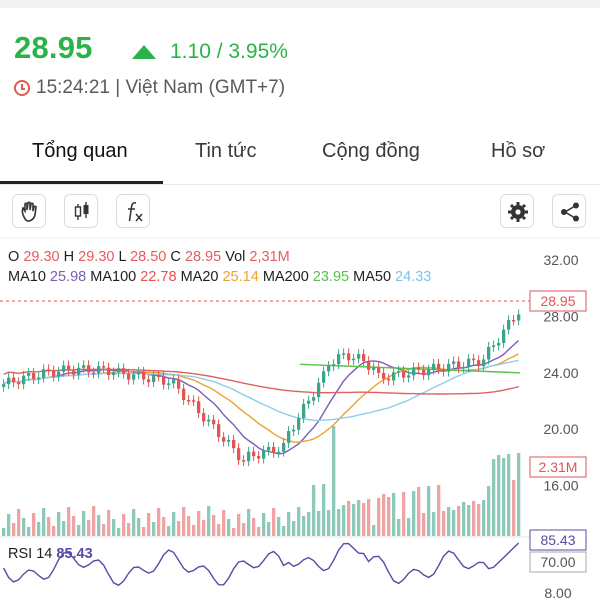 The height and width of the screenshot is (600, 600). I want to click on ma100-line, so click(261, 381).